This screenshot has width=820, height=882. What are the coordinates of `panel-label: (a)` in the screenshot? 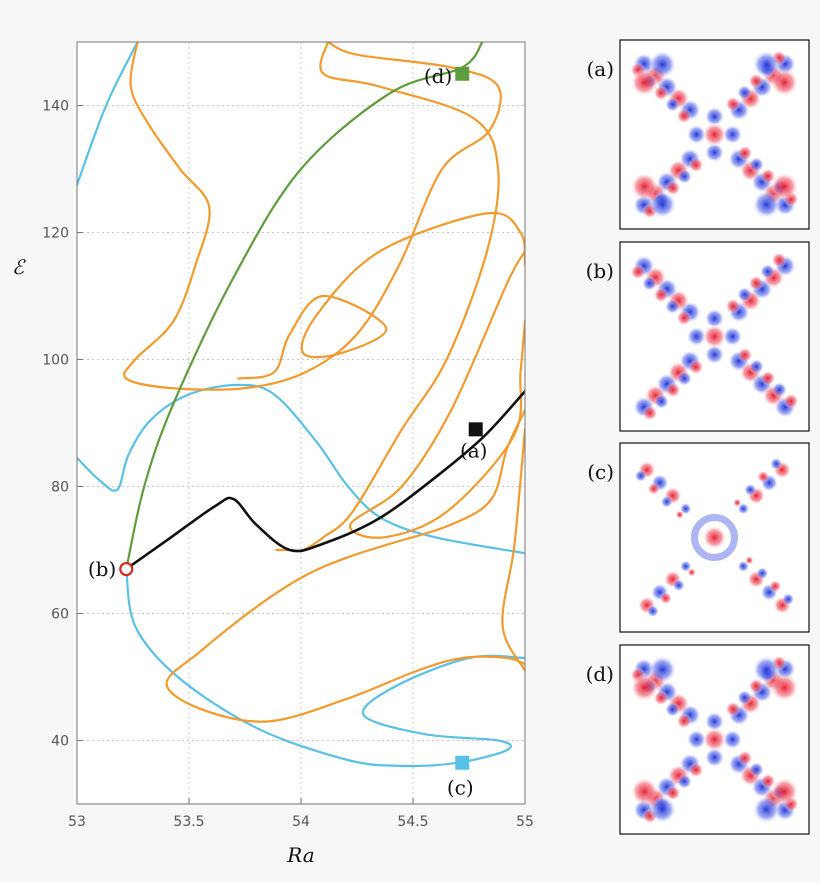 It's located at (600, 69).